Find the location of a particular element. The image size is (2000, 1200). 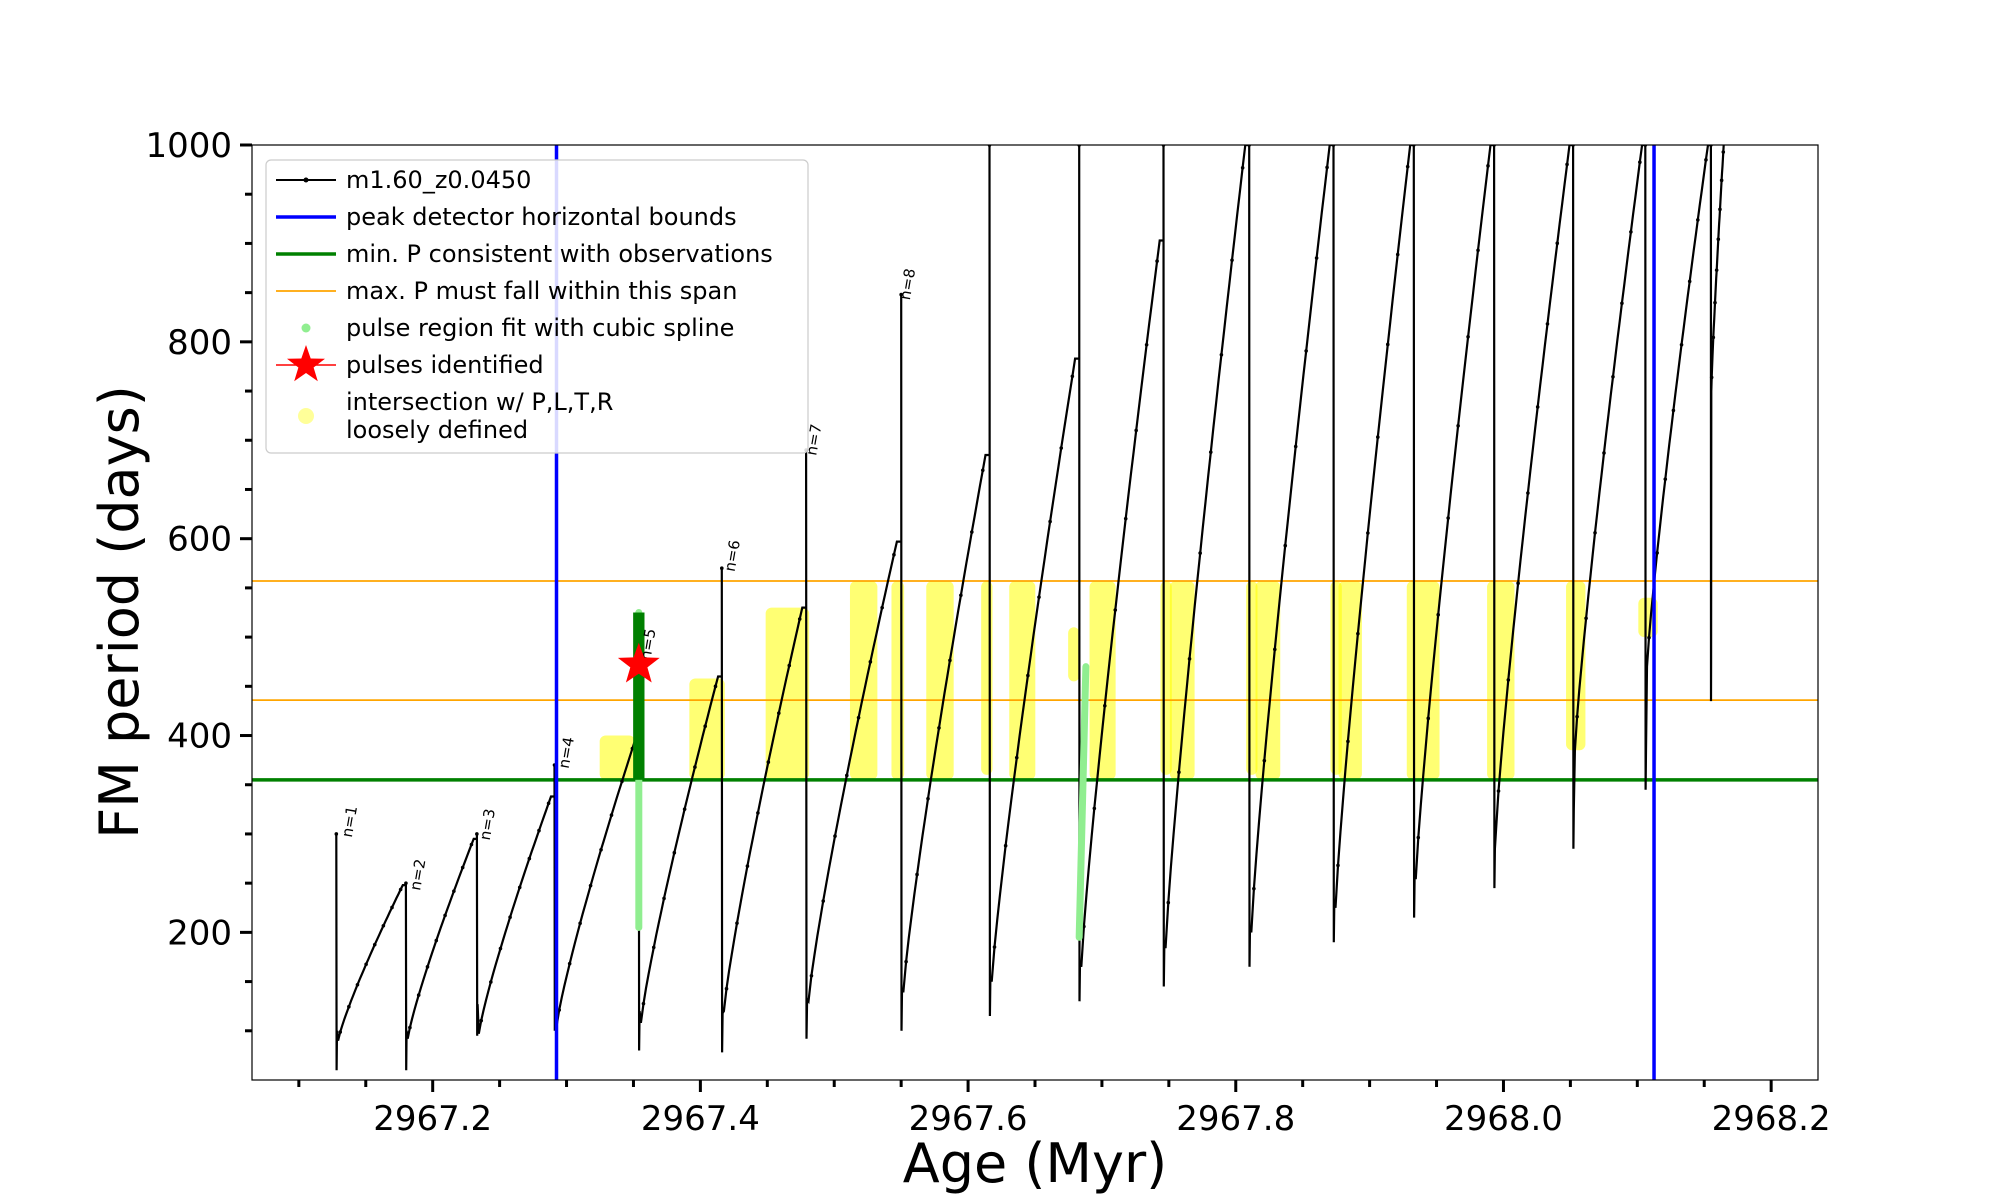

pulses-identified-markers is located at coordinates (638, 662).